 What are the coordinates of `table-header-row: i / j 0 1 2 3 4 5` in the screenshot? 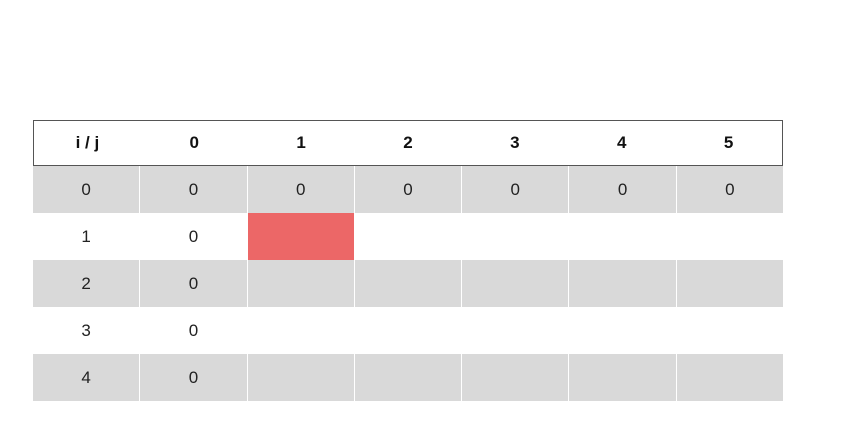 It's located at (408, 143).